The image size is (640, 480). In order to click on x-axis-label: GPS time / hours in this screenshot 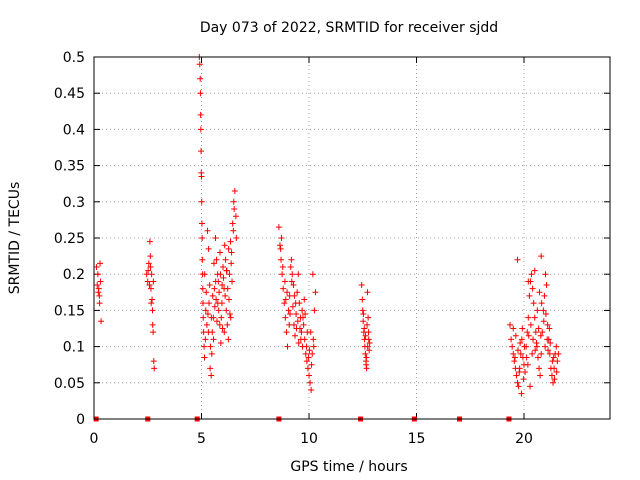, I will do `click(348, 467)`.